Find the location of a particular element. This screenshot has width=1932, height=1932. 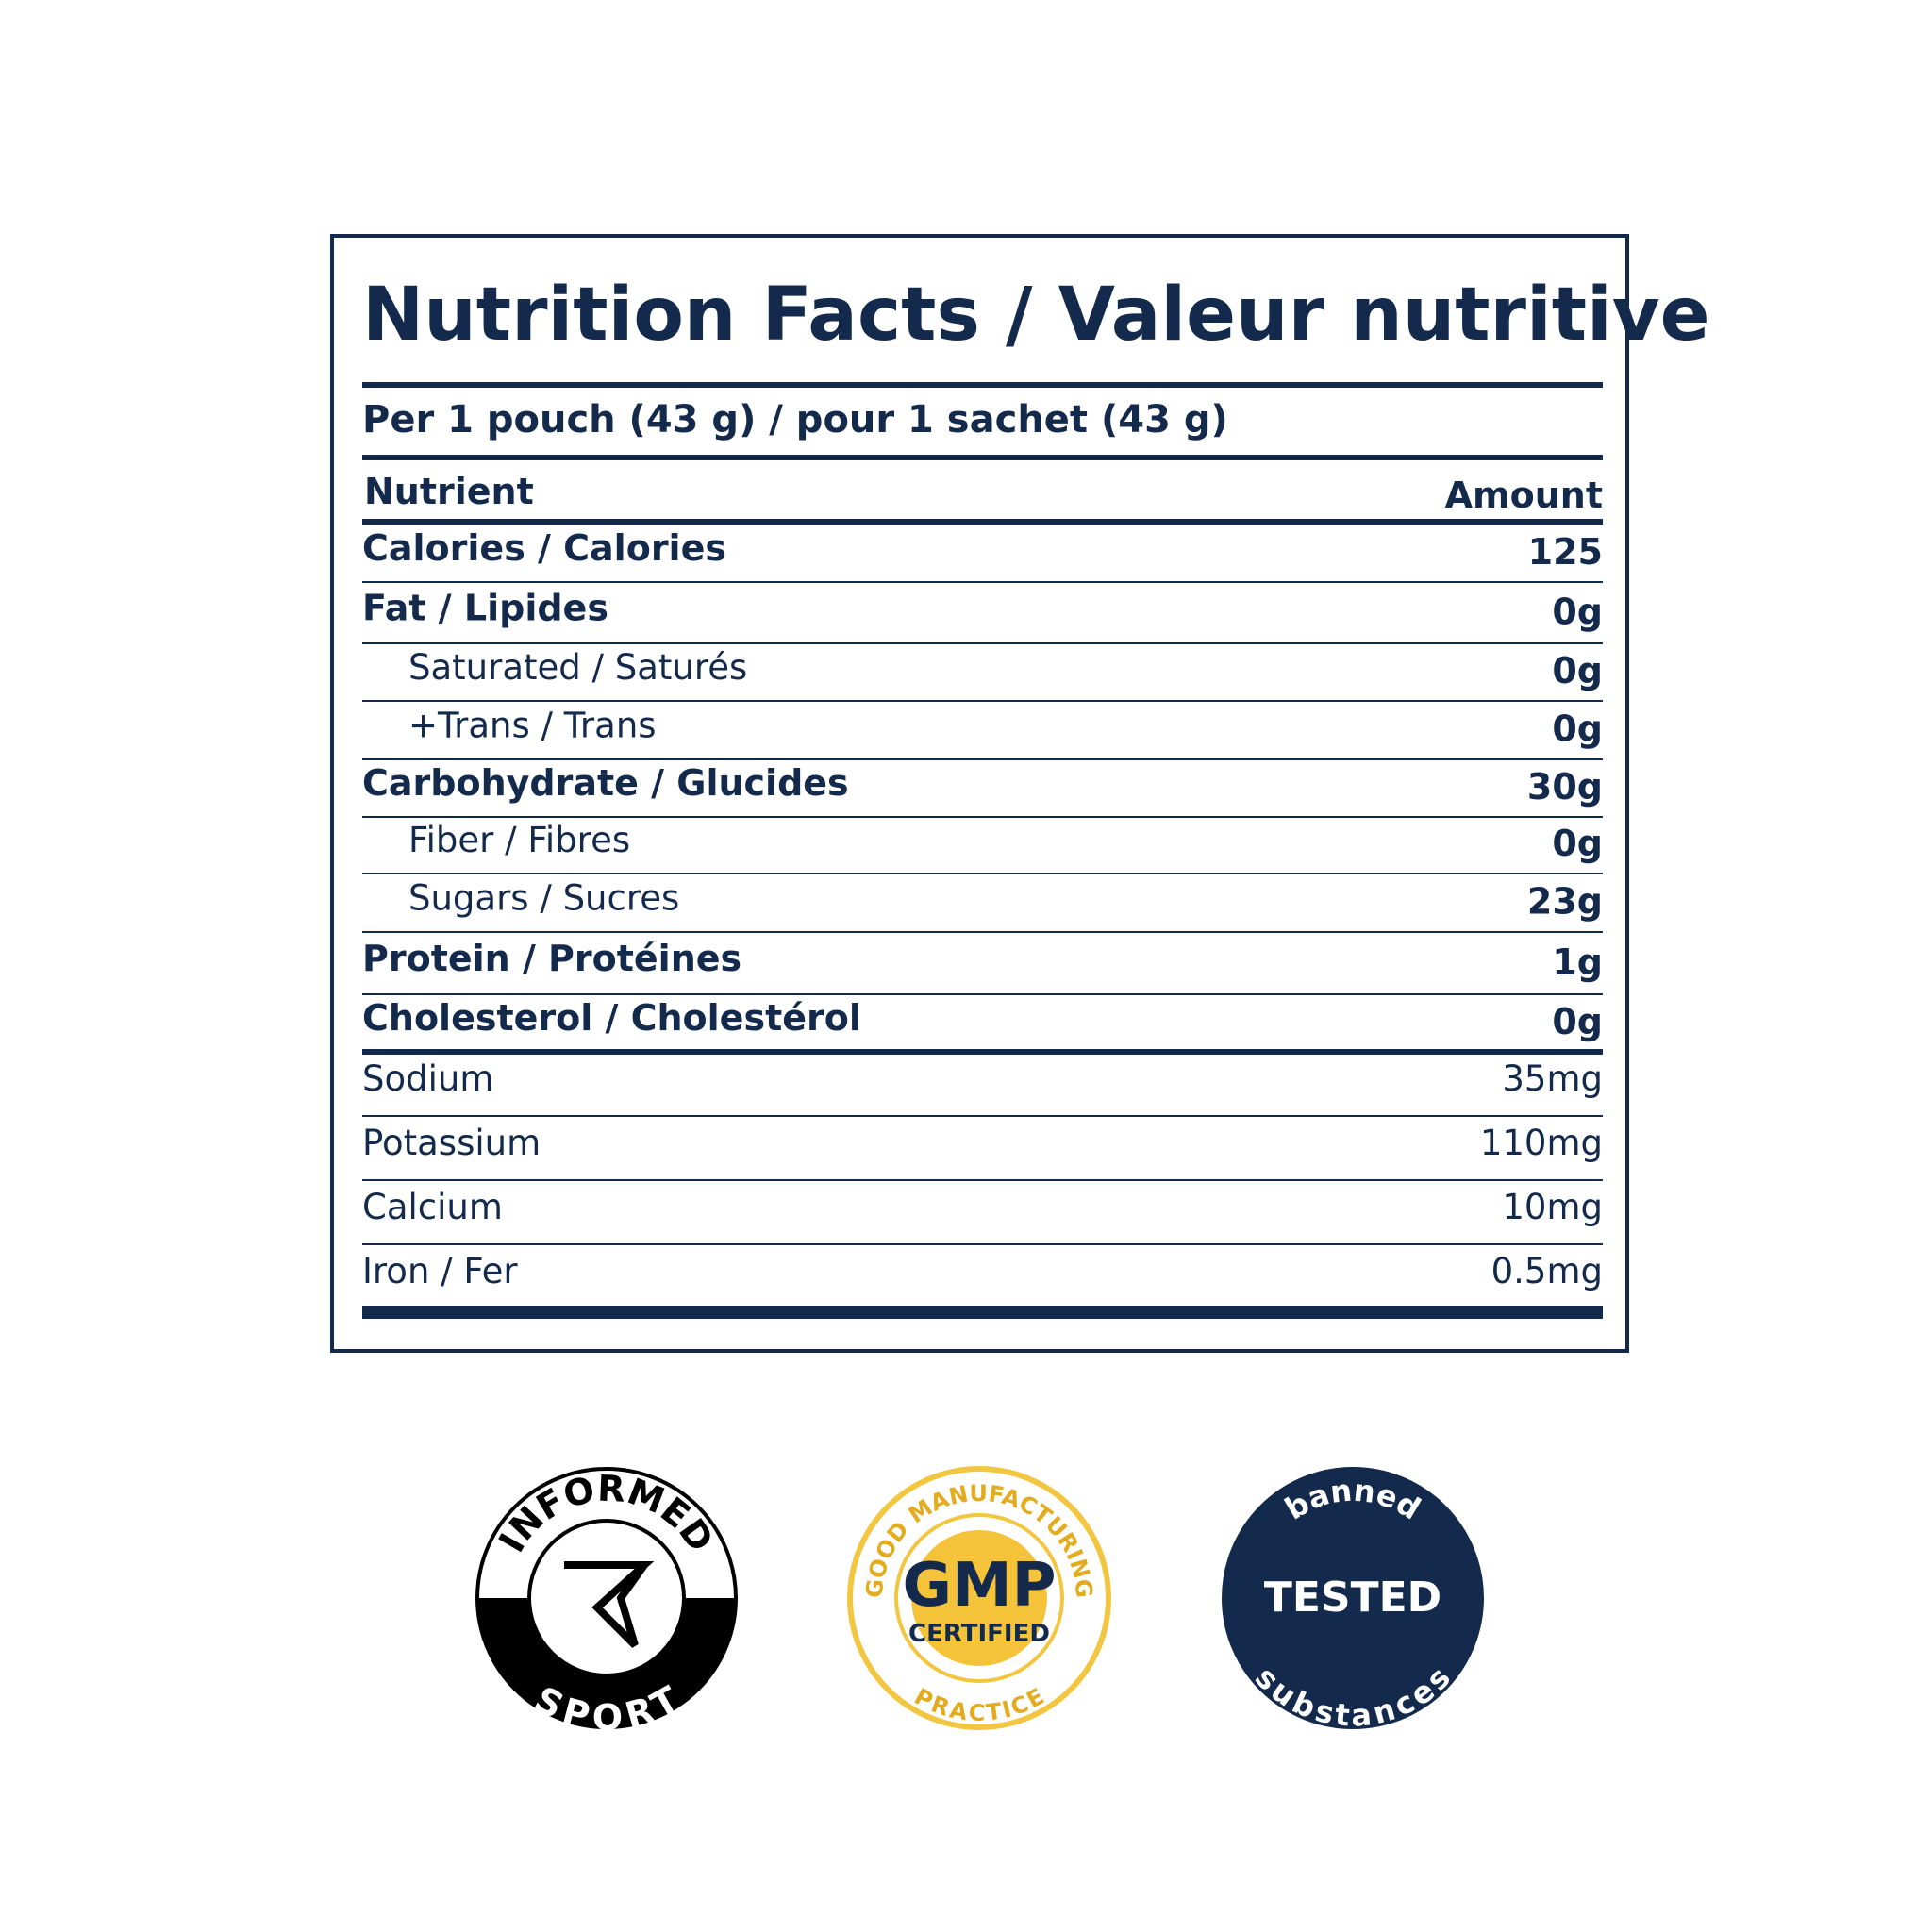

nutrient-name: +Trans / Trans is located at coordinates (533, 725).